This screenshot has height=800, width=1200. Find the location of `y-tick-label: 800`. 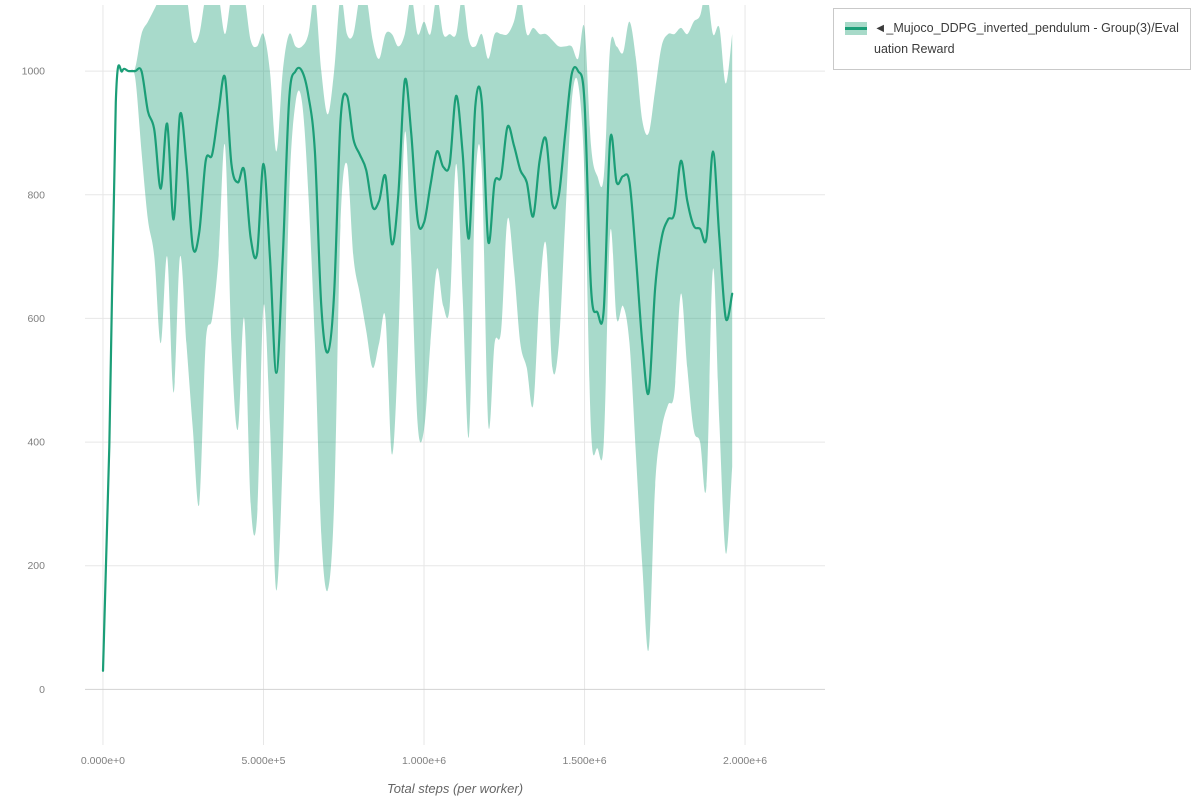

y-tick-label: 800 is located at coordinates (36, 195).